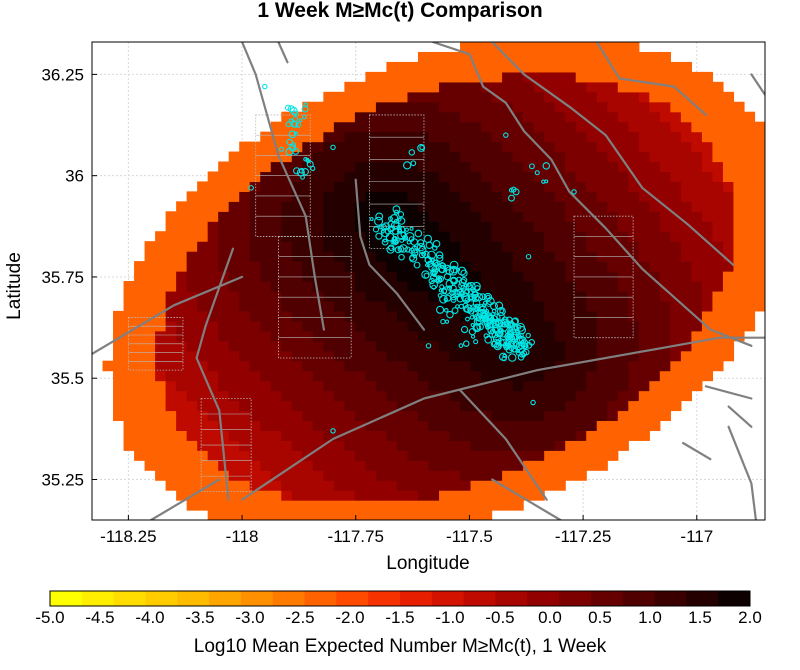 This screenshot has height=670, width=800. Describe the element at coordinates (193, 598) in the screenshot. I see `colorbar-swatch` at that location.